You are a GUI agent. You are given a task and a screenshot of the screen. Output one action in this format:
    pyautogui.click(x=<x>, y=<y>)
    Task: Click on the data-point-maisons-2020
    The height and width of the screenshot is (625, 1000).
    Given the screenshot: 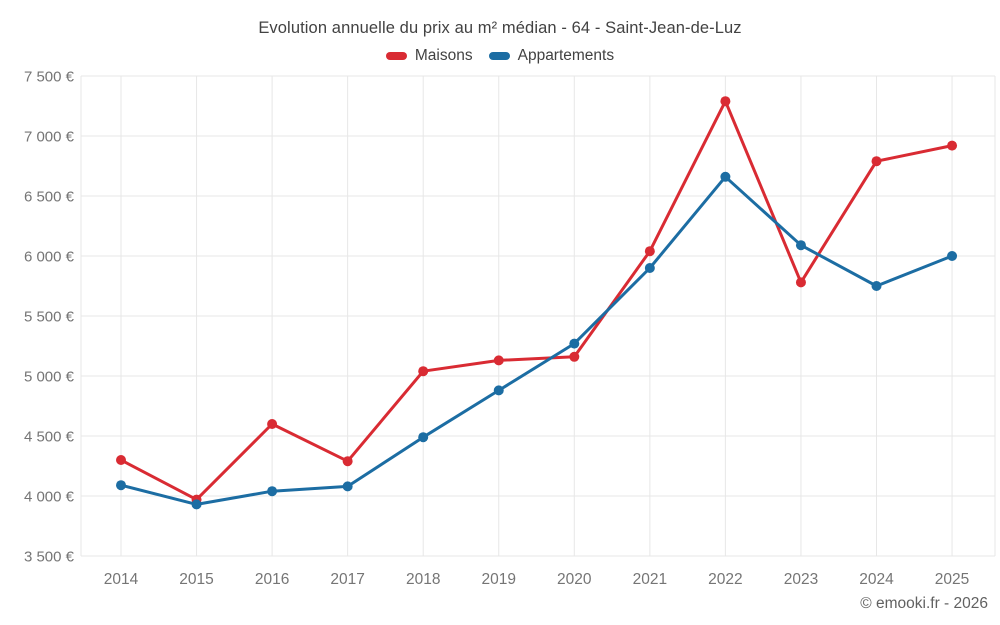 What is the action you would take?
    pyautogui.click(x=574, y=356)
    